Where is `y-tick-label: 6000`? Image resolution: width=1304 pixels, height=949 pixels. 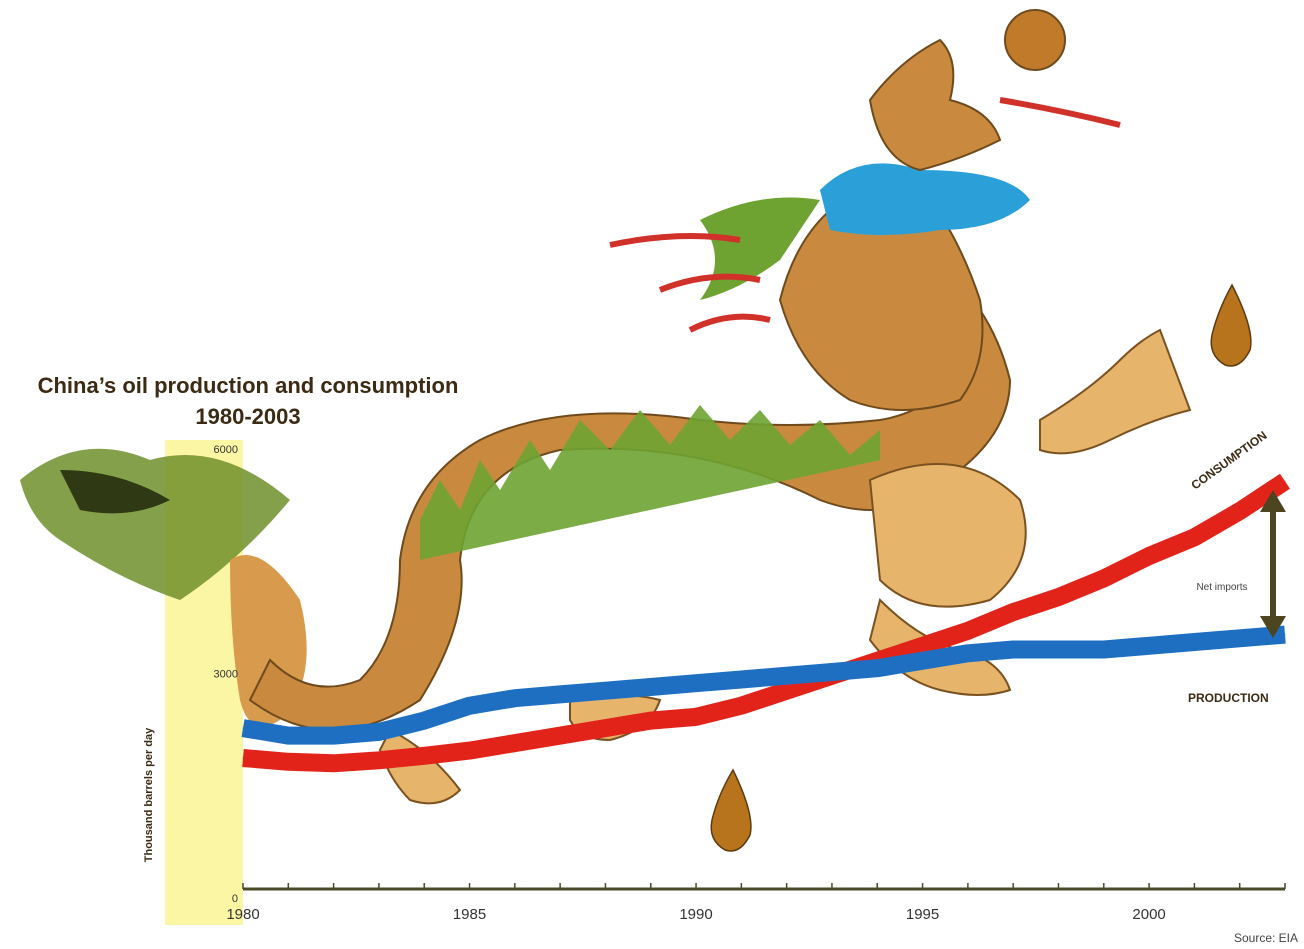 y-tick-label: 6000 is located at coordinates (226, 450).